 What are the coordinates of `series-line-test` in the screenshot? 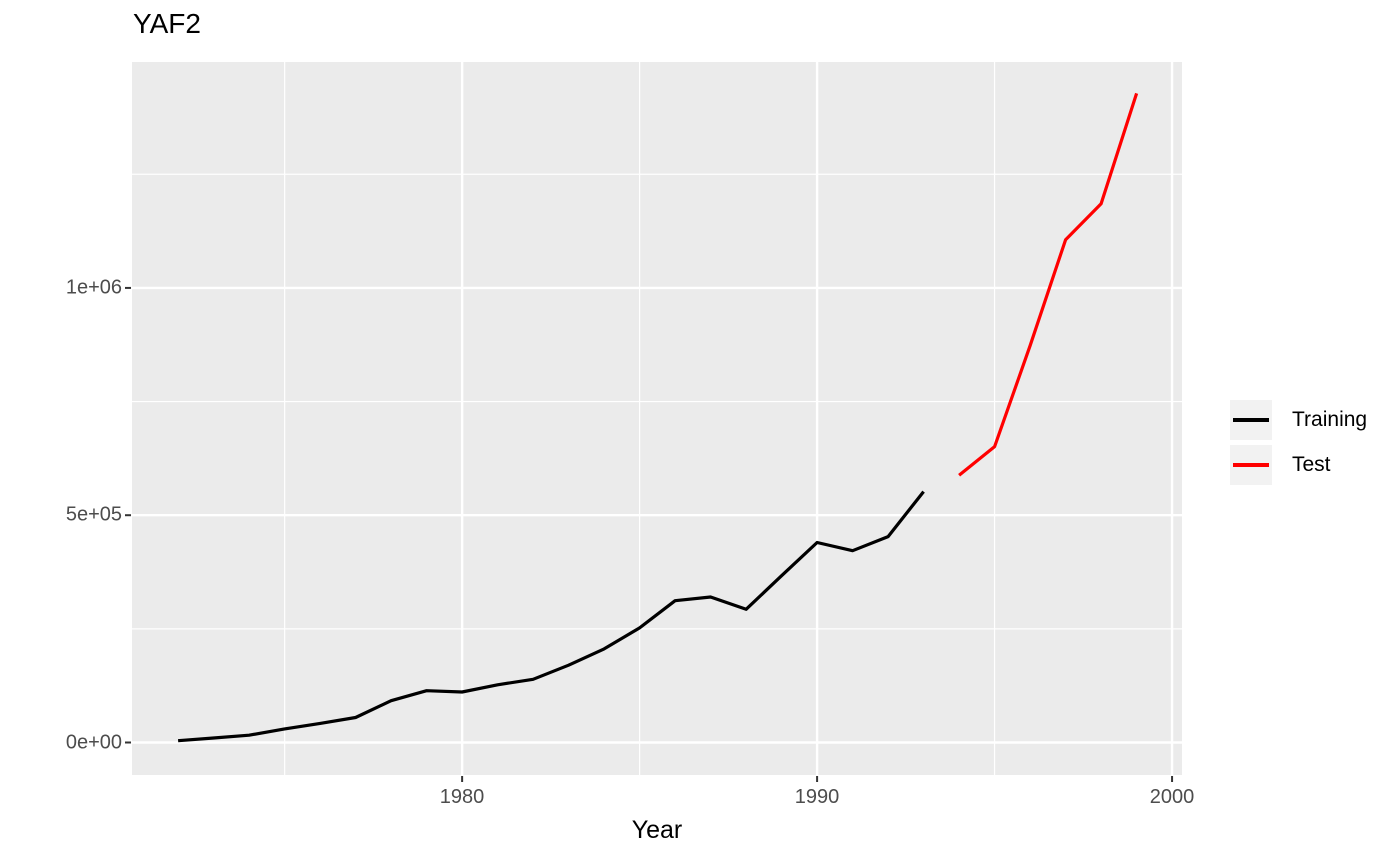 It's located at (1048, 284).